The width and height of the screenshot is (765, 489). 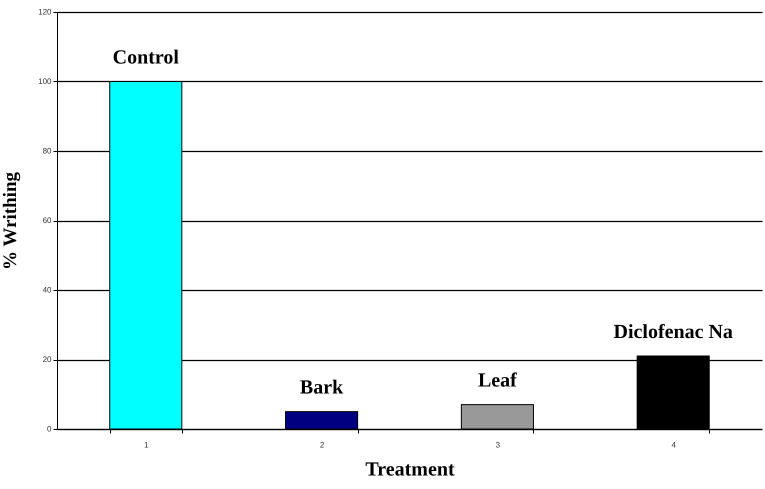 What do you see at coordinates (47, 151) in the screenshot?
I see `y-tick-label: 80` at bounding box center [47, 151].